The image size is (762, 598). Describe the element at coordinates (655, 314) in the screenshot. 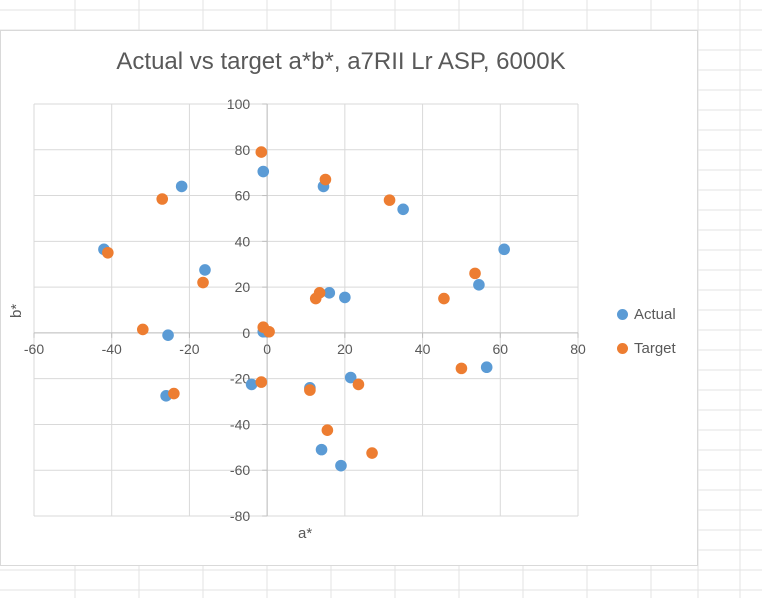

I see `legend-label-actual: Actual` at that location.